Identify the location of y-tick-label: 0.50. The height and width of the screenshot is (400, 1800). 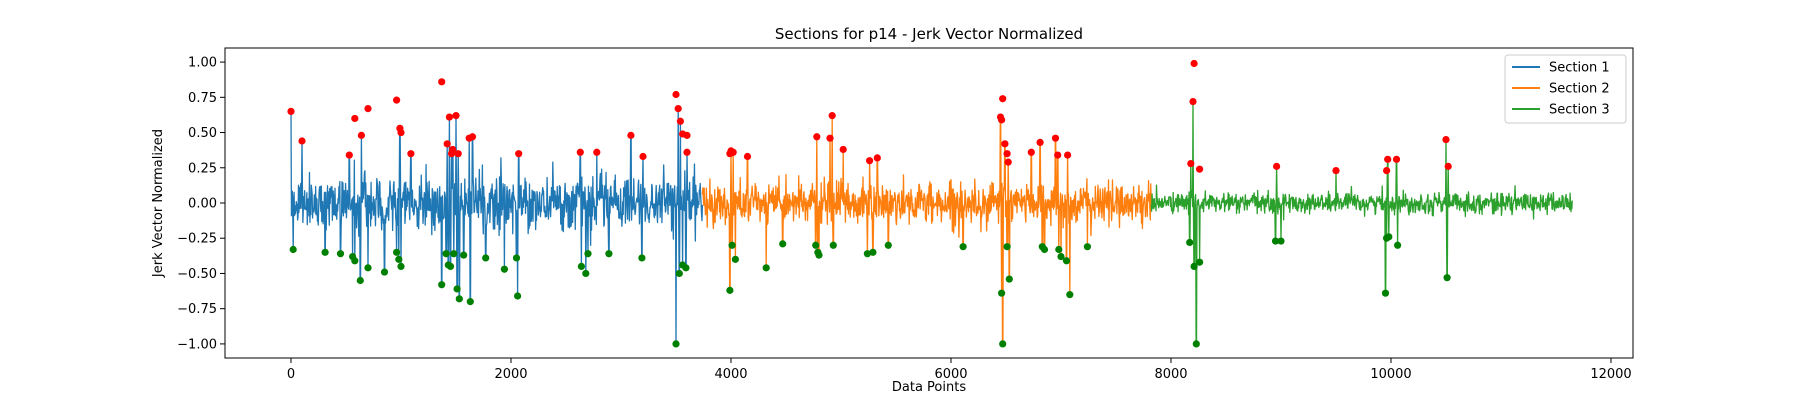
(202, 133).